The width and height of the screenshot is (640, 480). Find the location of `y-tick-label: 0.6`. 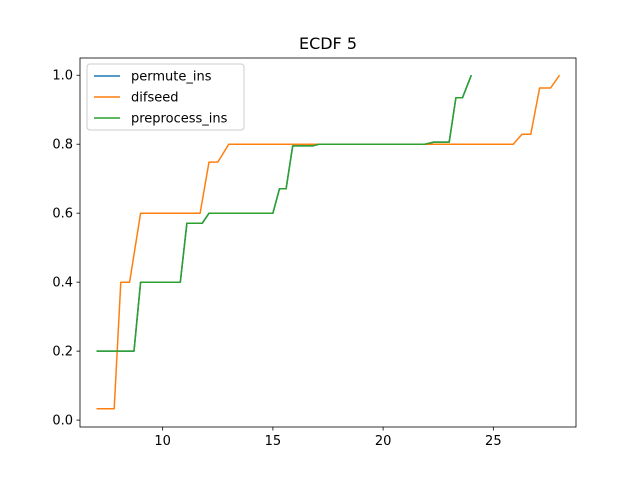

y-tick-label: 0.6 is located at coordinates (62, 214).